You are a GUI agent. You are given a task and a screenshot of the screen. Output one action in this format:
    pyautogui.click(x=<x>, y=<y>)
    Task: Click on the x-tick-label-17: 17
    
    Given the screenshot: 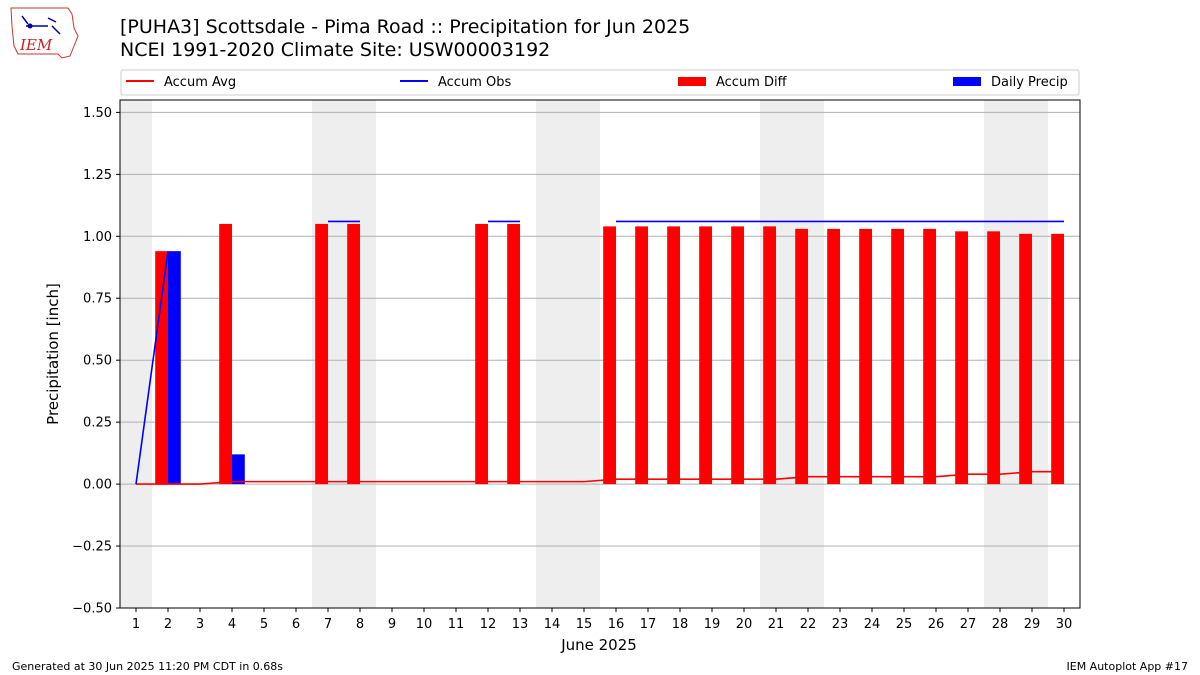 What is the action you would take?
    pyautogui.click(x=648, y=624)
    